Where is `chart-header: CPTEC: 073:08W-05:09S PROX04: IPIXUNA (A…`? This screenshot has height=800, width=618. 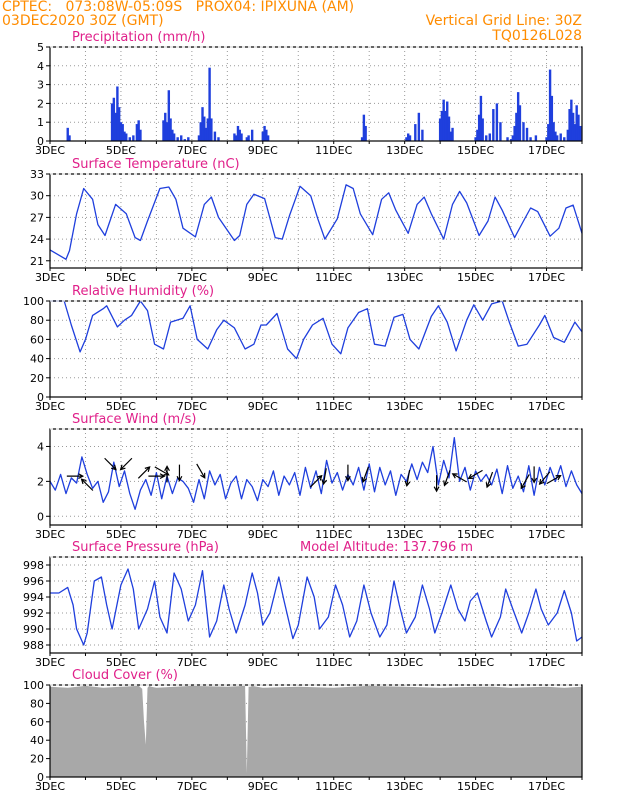
chart-header: CPTEC: 073:08W-05:09S PROX04: IPIXUNA (A… is located at coordinates (309, 22).